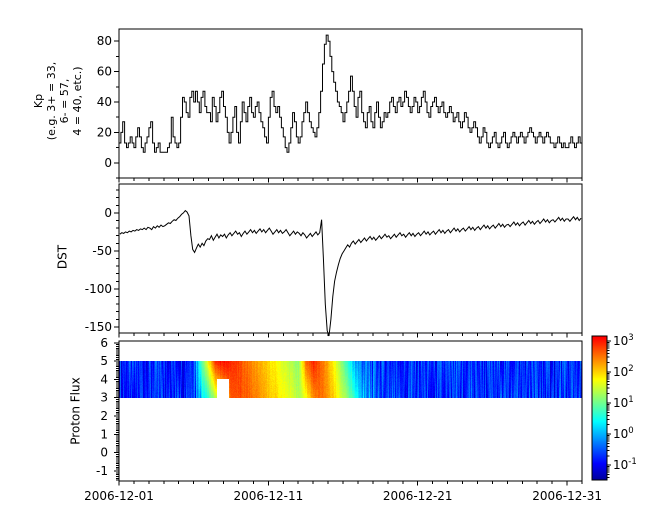  Describe the element at coordinates (104, 361) in the screenshot. I see `svg-text: 5` at that location.